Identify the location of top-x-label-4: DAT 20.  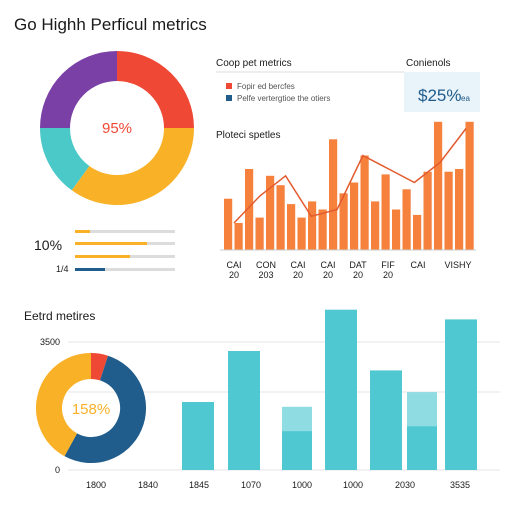
(358, 270).